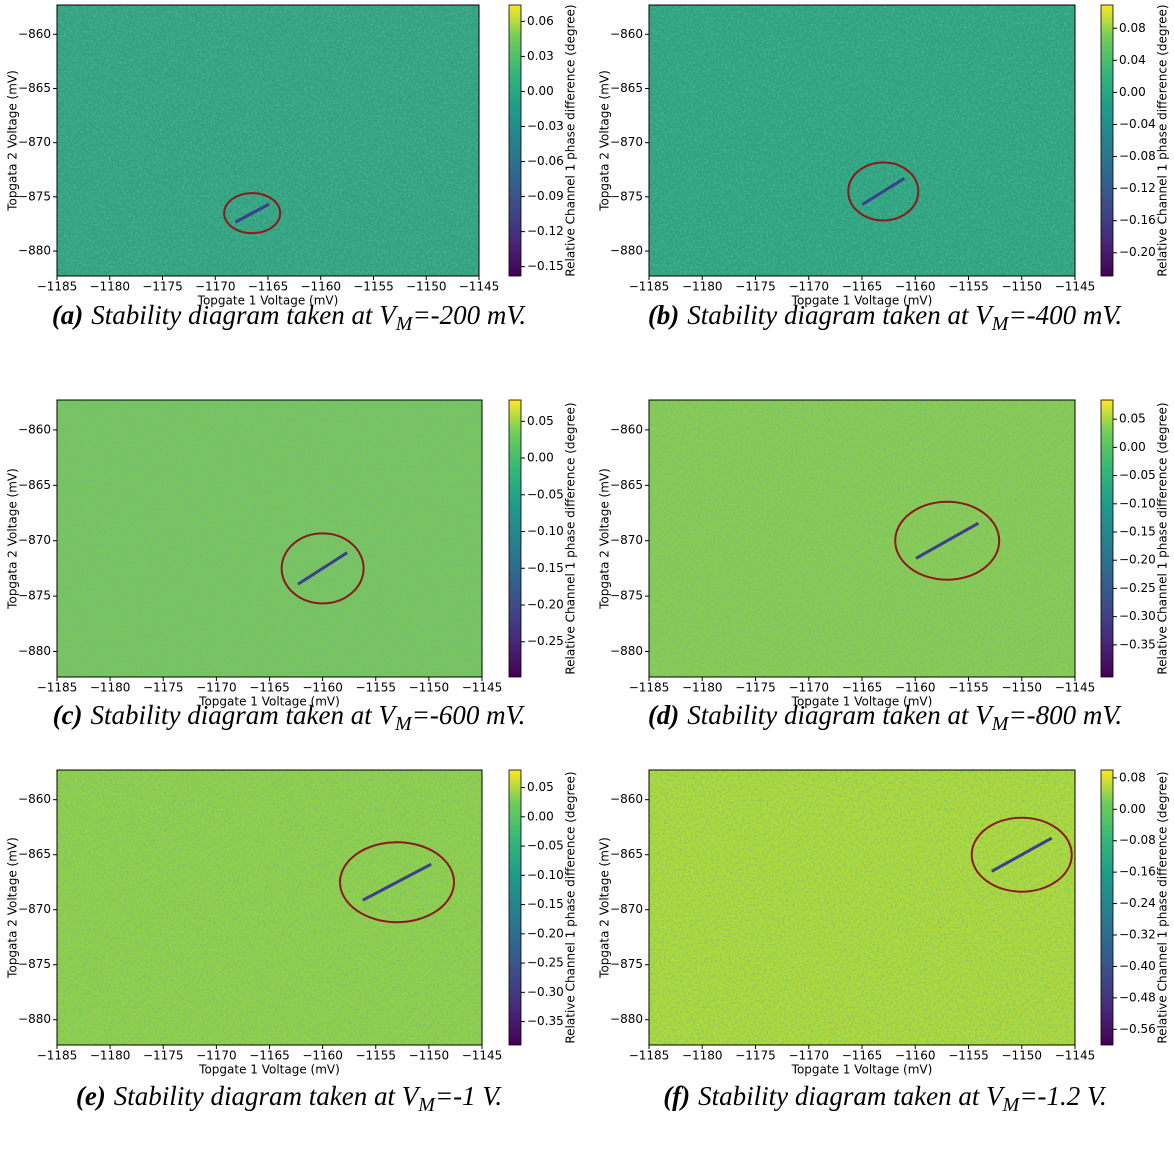 The height and width of the screenshot is (1159, 1174). I want to click on colorbar-tick-label: 0.06, so click(540, 21).